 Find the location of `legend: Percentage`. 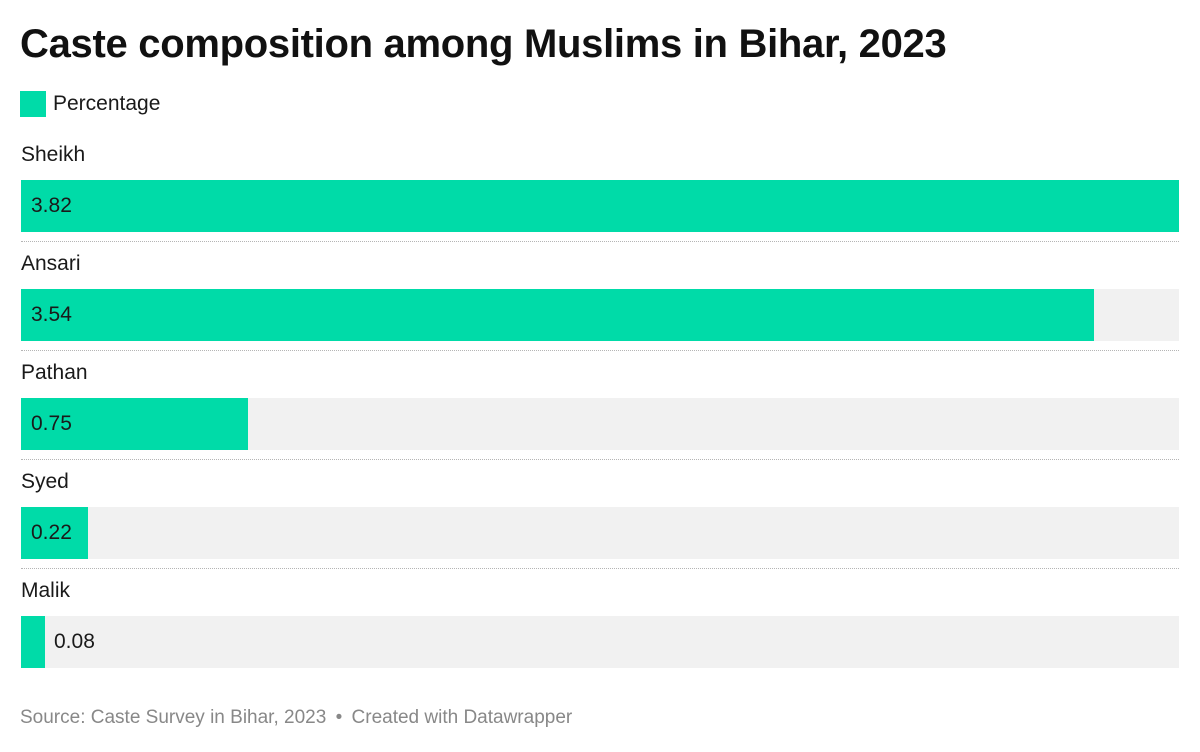

legend: Percentage is located at coordinates (90, 104).